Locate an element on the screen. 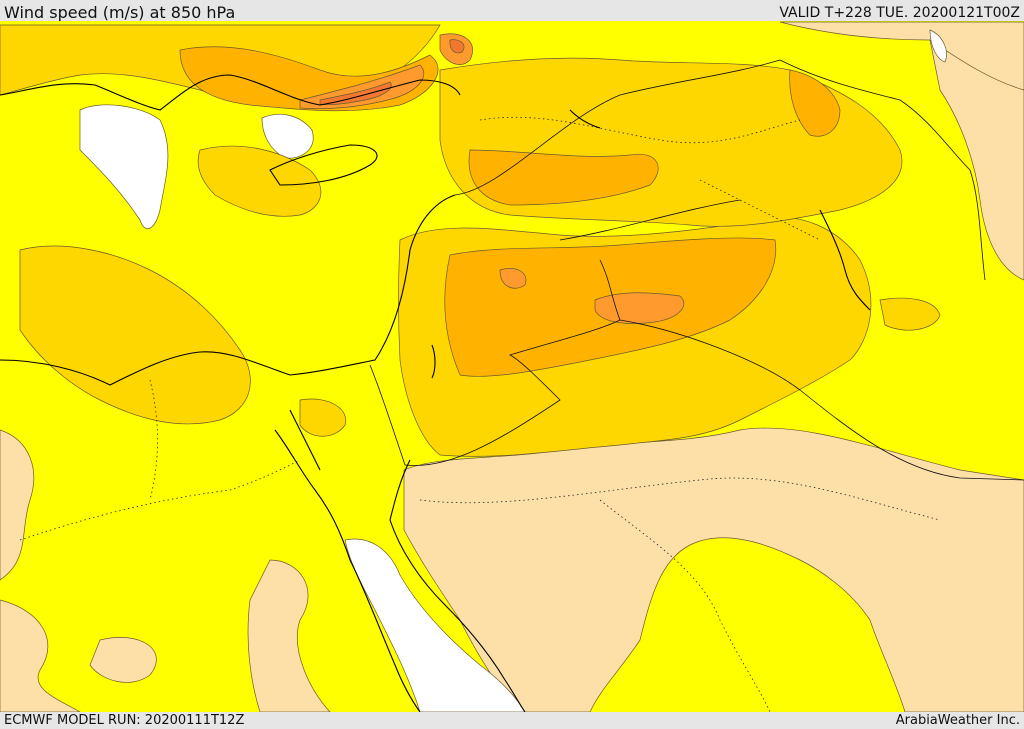  coastline-cyprus is located at coordinates (323, 165).